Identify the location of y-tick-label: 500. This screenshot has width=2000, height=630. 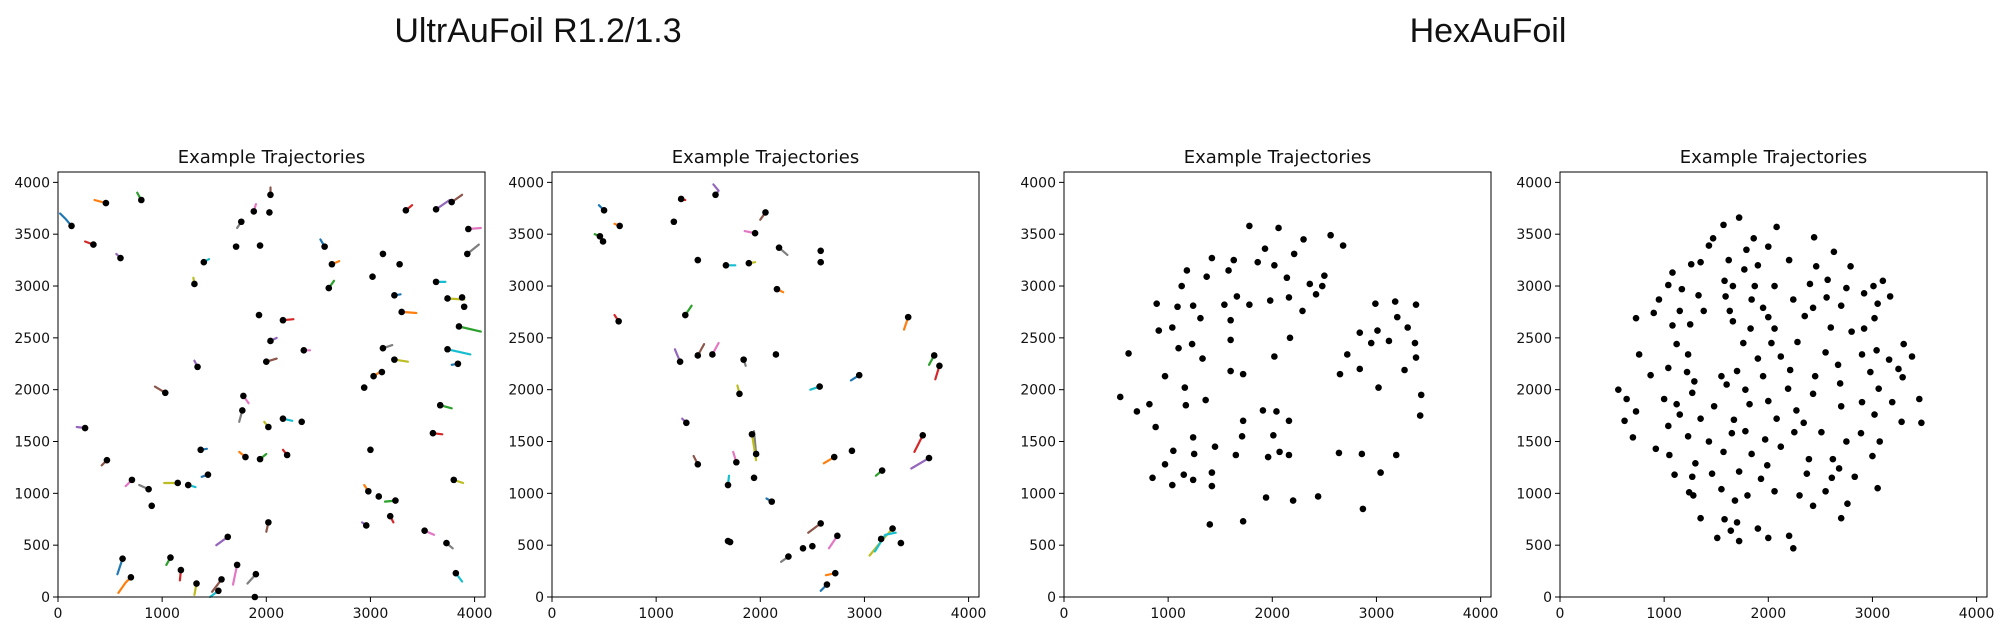
(1538, 546).